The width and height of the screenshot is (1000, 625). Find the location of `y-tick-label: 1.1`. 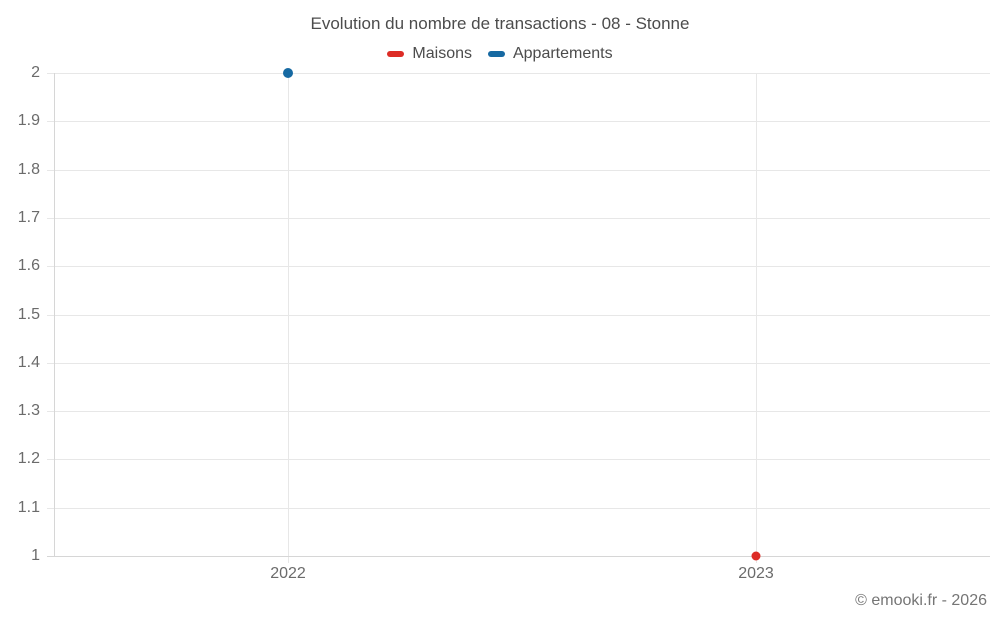

y-tick-label: 1.1 is located at coordinates (28, 507).